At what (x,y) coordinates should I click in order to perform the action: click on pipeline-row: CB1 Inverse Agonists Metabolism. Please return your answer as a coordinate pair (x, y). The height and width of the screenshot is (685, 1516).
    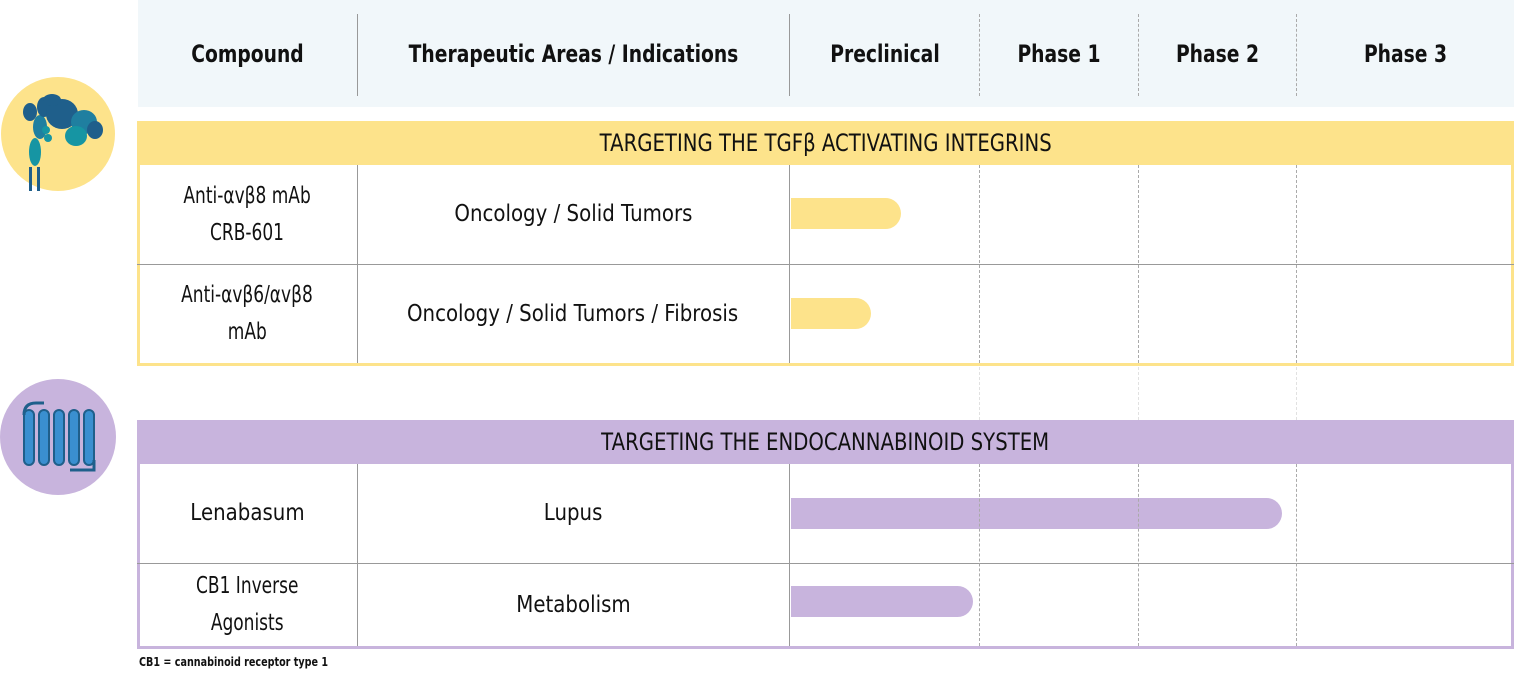
    Looking at the image, I should click on (825, 605).